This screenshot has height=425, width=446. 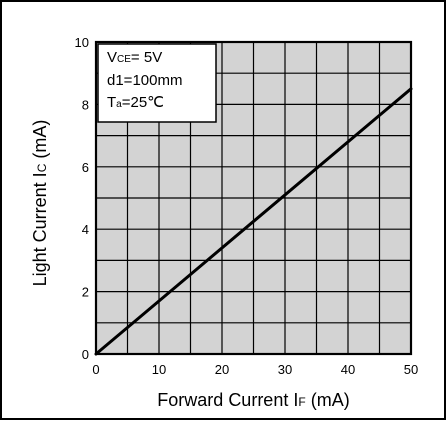 What do you see at coordinates (85, 104) in the screenshot?
I see `y-tick-label: 8` at bounding box center [85, 104].